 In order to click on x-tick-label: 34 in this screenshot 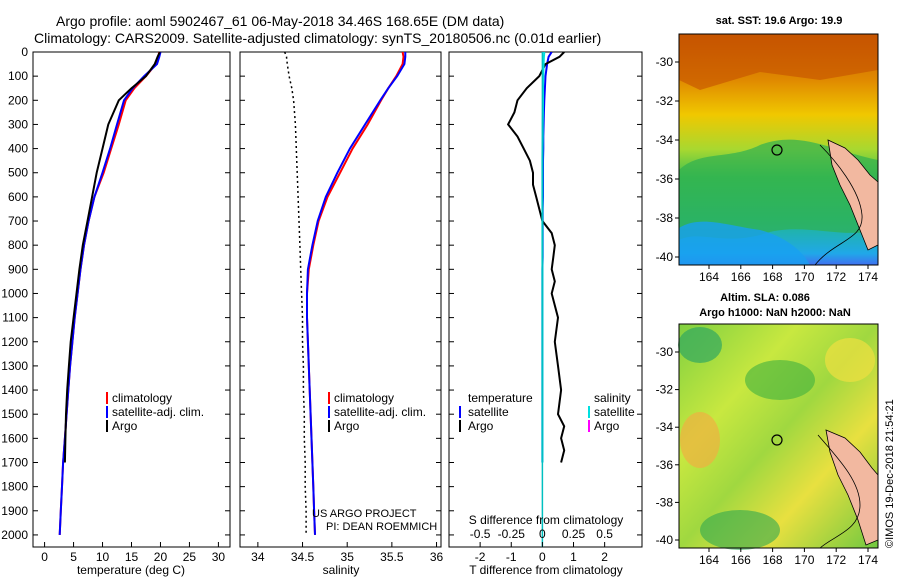, I will do `click(258, 557)`.